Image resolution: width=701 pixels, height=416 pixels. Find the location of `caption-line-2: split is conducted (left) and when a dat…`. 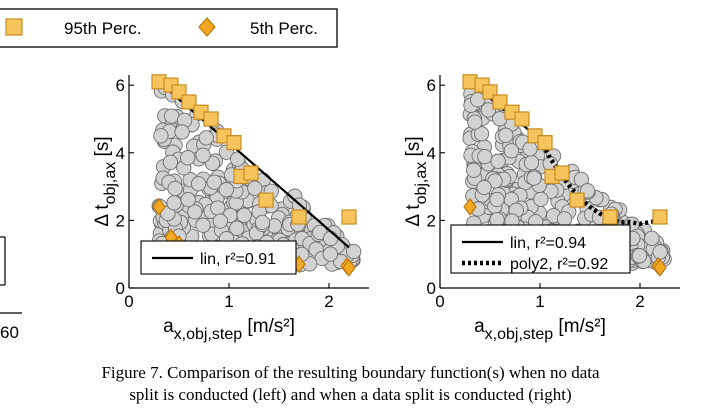

caption-line-2: split is conducted (left) and when a dat… is located at coordinates (350, 394).